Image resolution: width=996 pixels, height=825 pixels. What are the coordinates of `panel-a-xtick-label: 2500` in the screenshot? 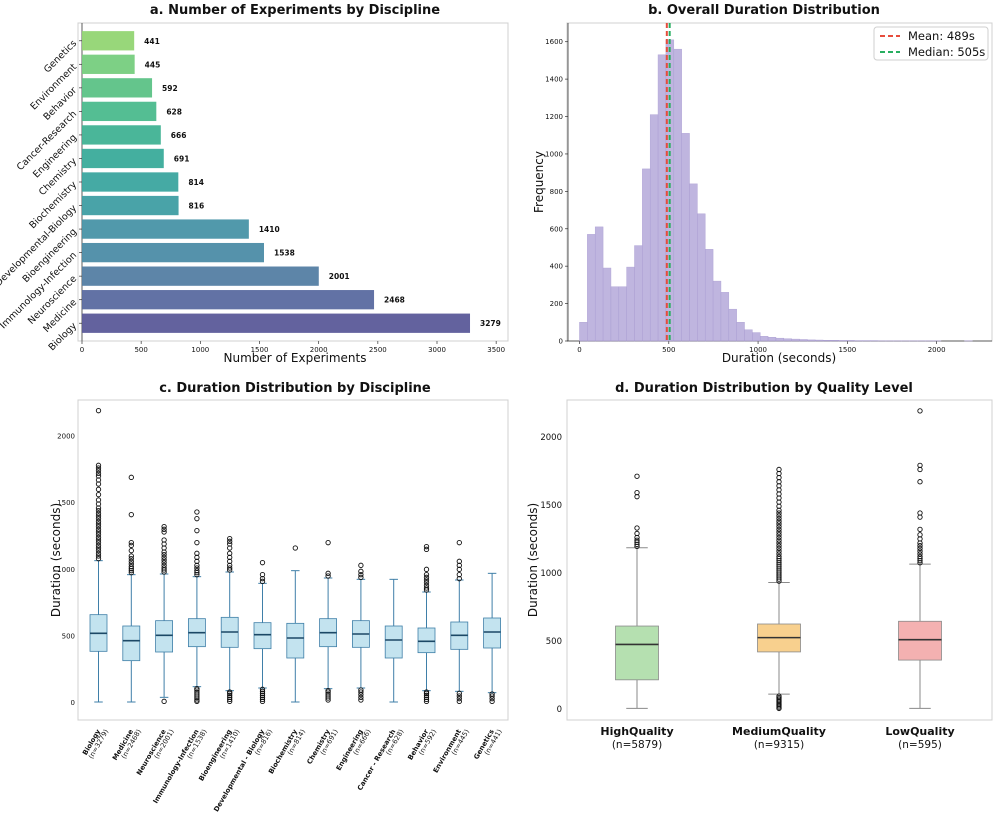 It's located at (378, 350).